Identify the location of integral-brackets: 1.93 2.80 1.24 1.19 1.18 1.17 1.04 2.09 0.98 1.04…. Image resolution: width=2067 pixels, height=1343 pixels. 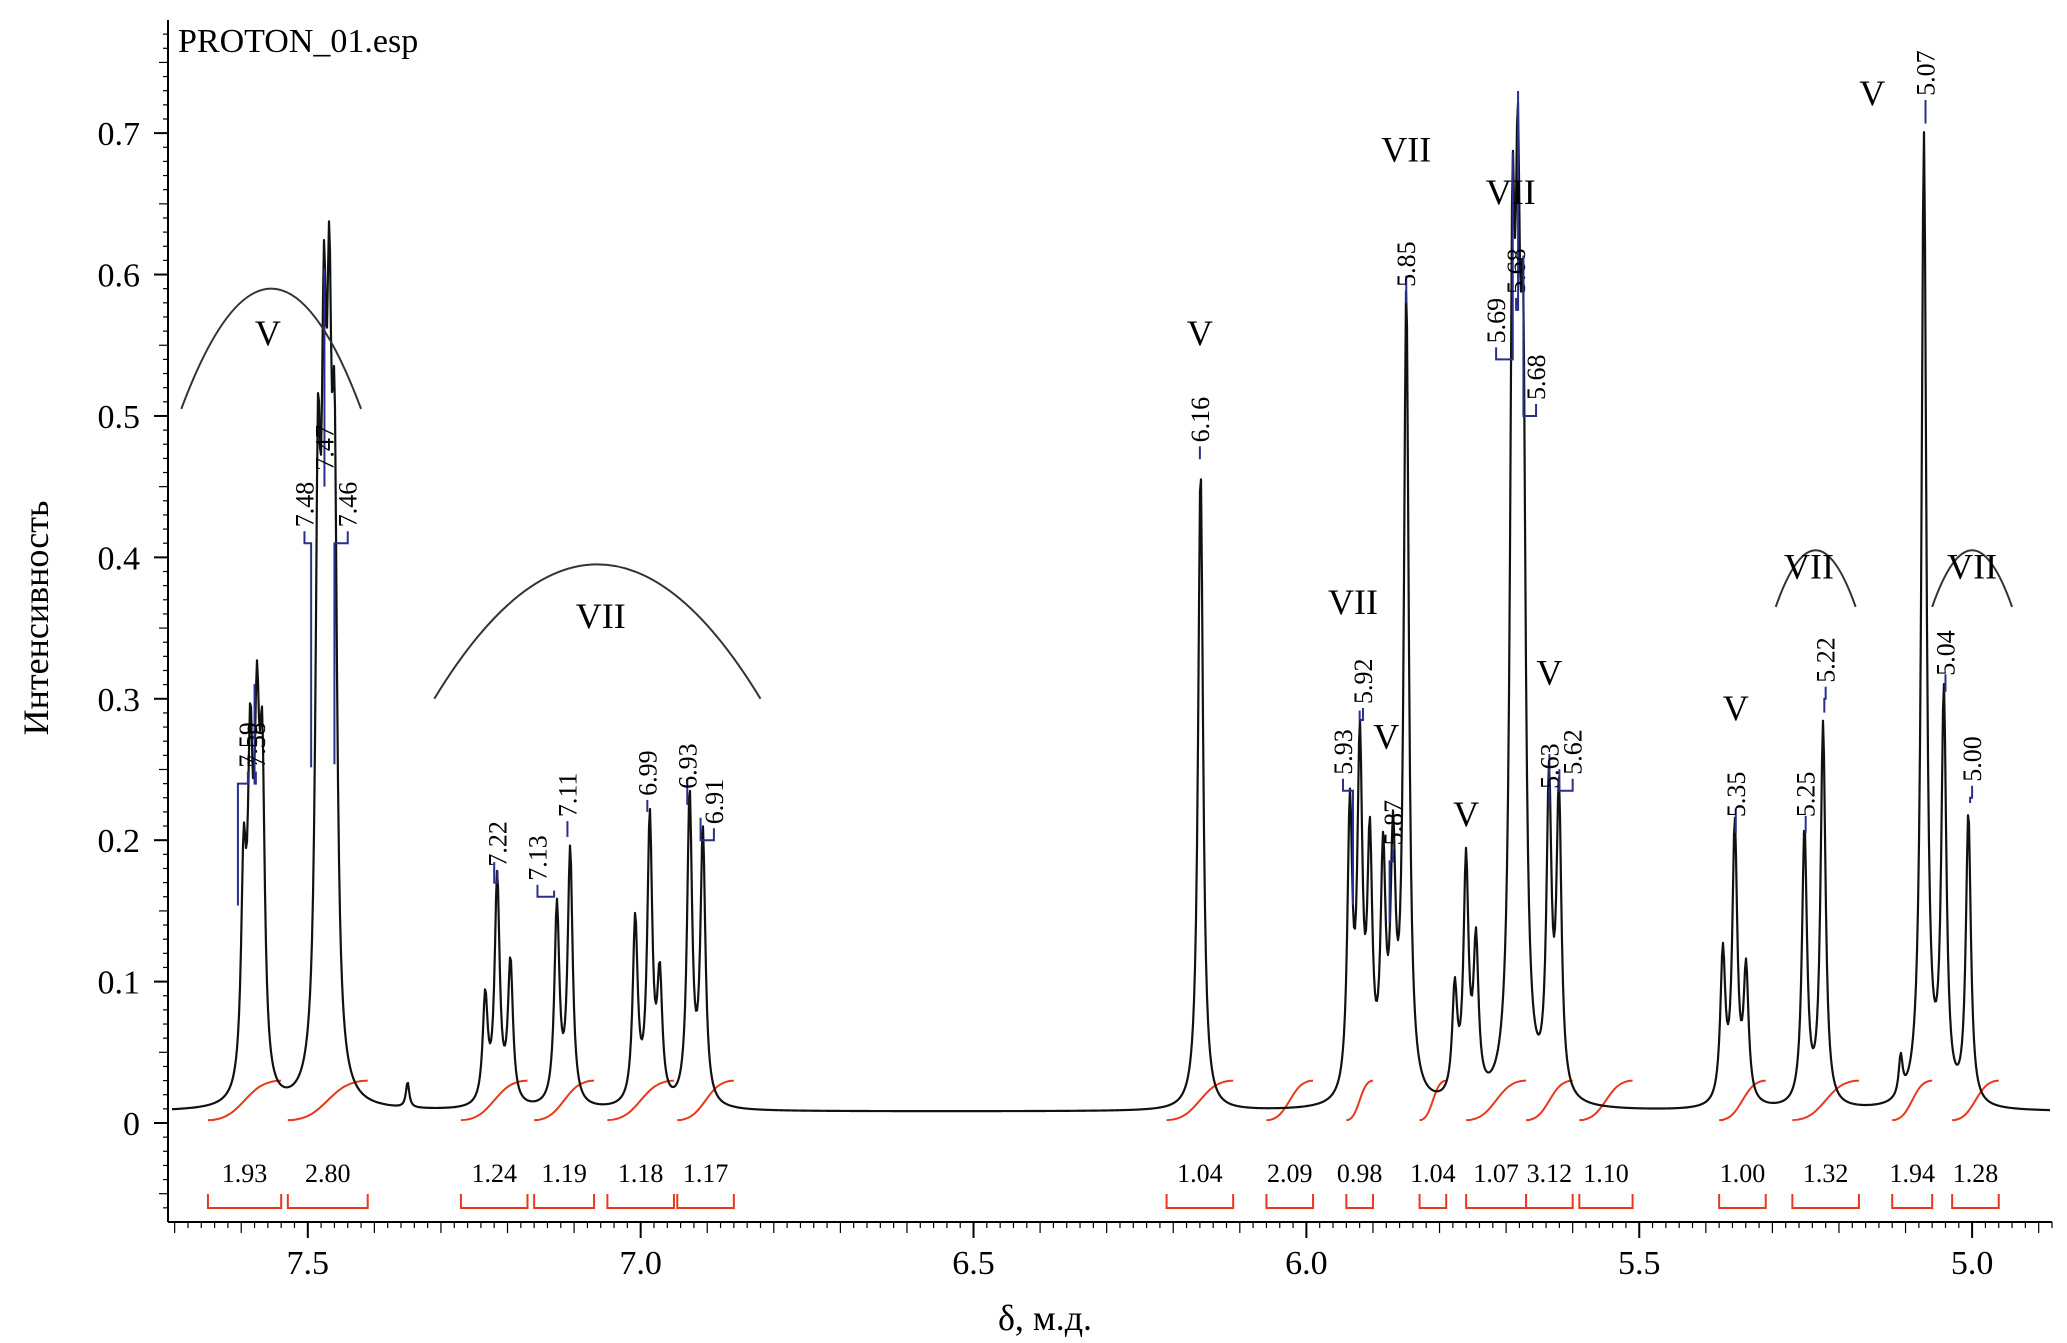
(1103, 1184).